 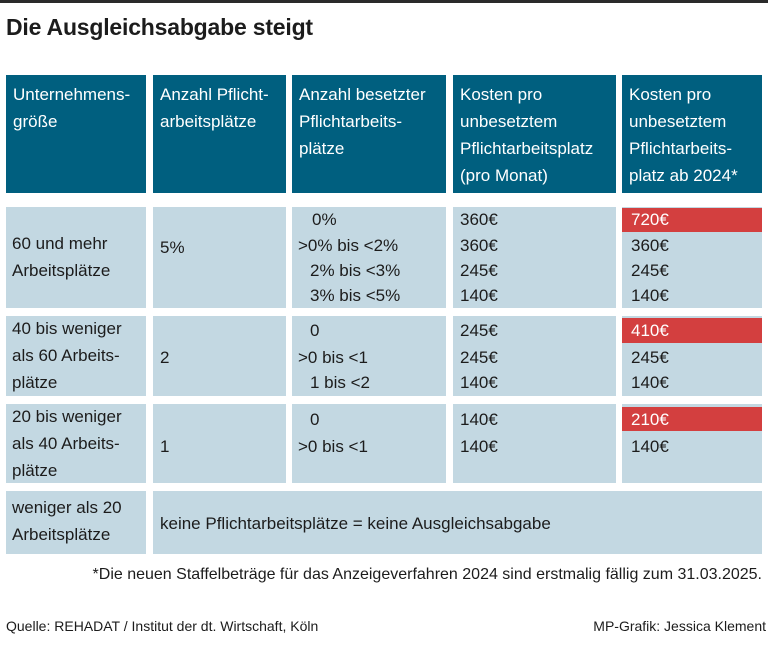 I want to click on group-size-label: als 40 Arbeits-, so click(x=66, y=443).